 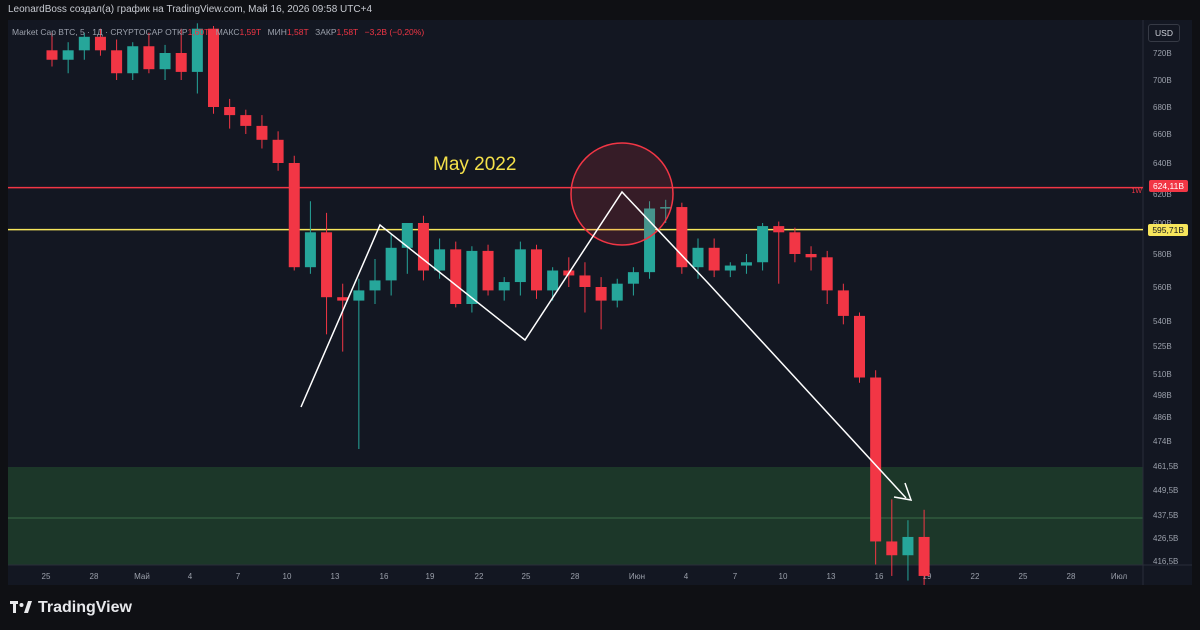 What do you see at coordinates (1165, 490) in the screenshot?
I see `price-axis-label: 449,5B` at bounding box center [1165, 490].